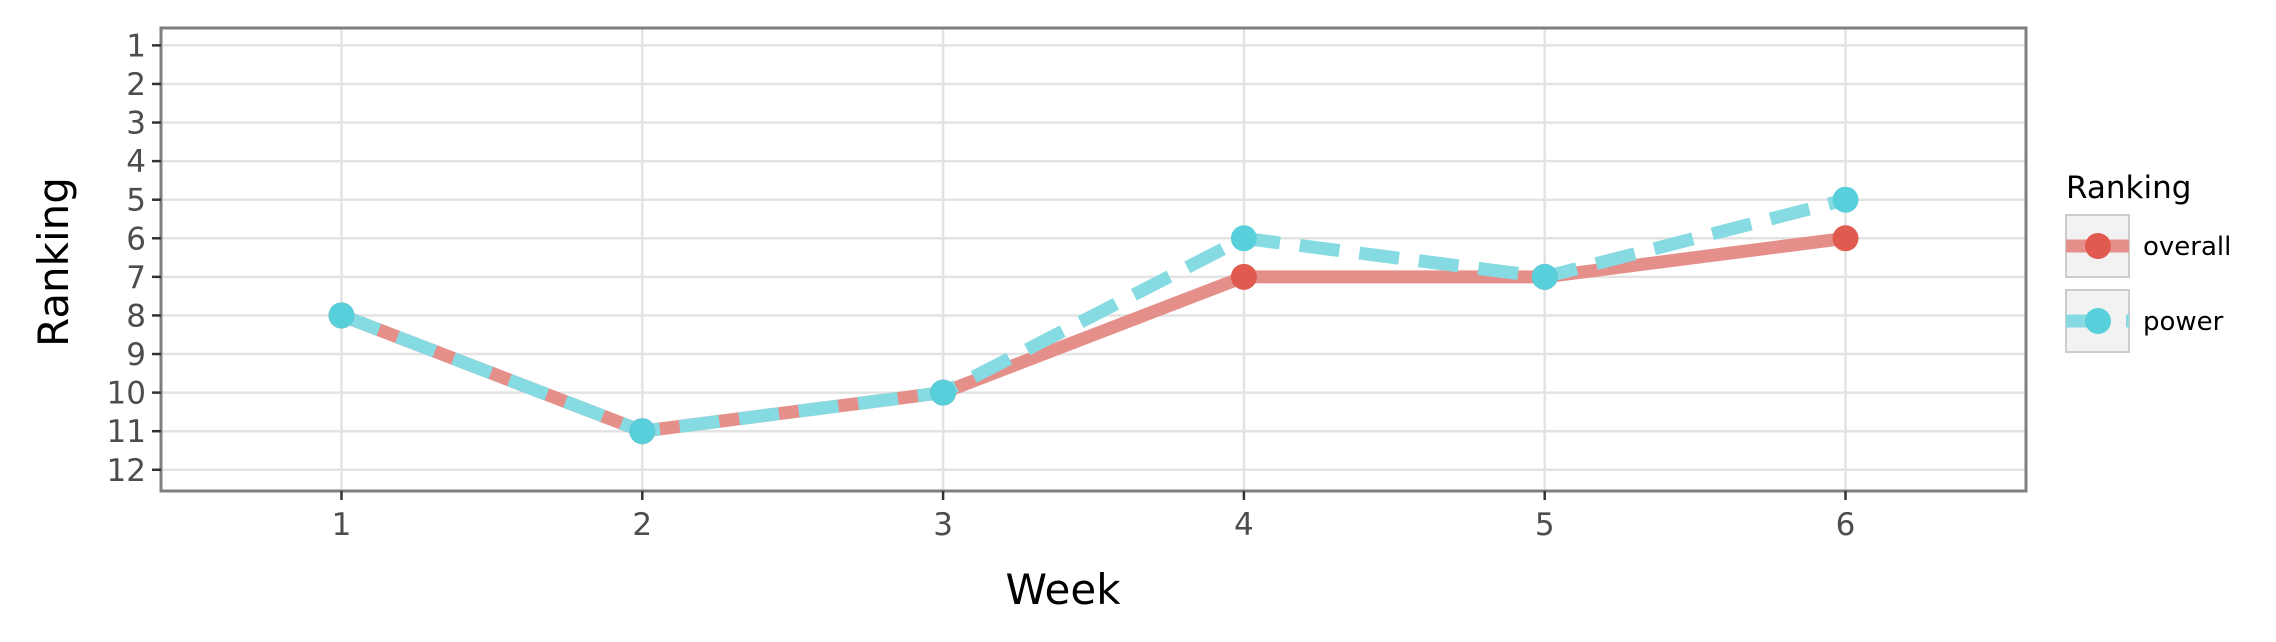  Describe the element at coordinates (136, 316) in the screenshot. I see `y-tick-label: 8` at that location.